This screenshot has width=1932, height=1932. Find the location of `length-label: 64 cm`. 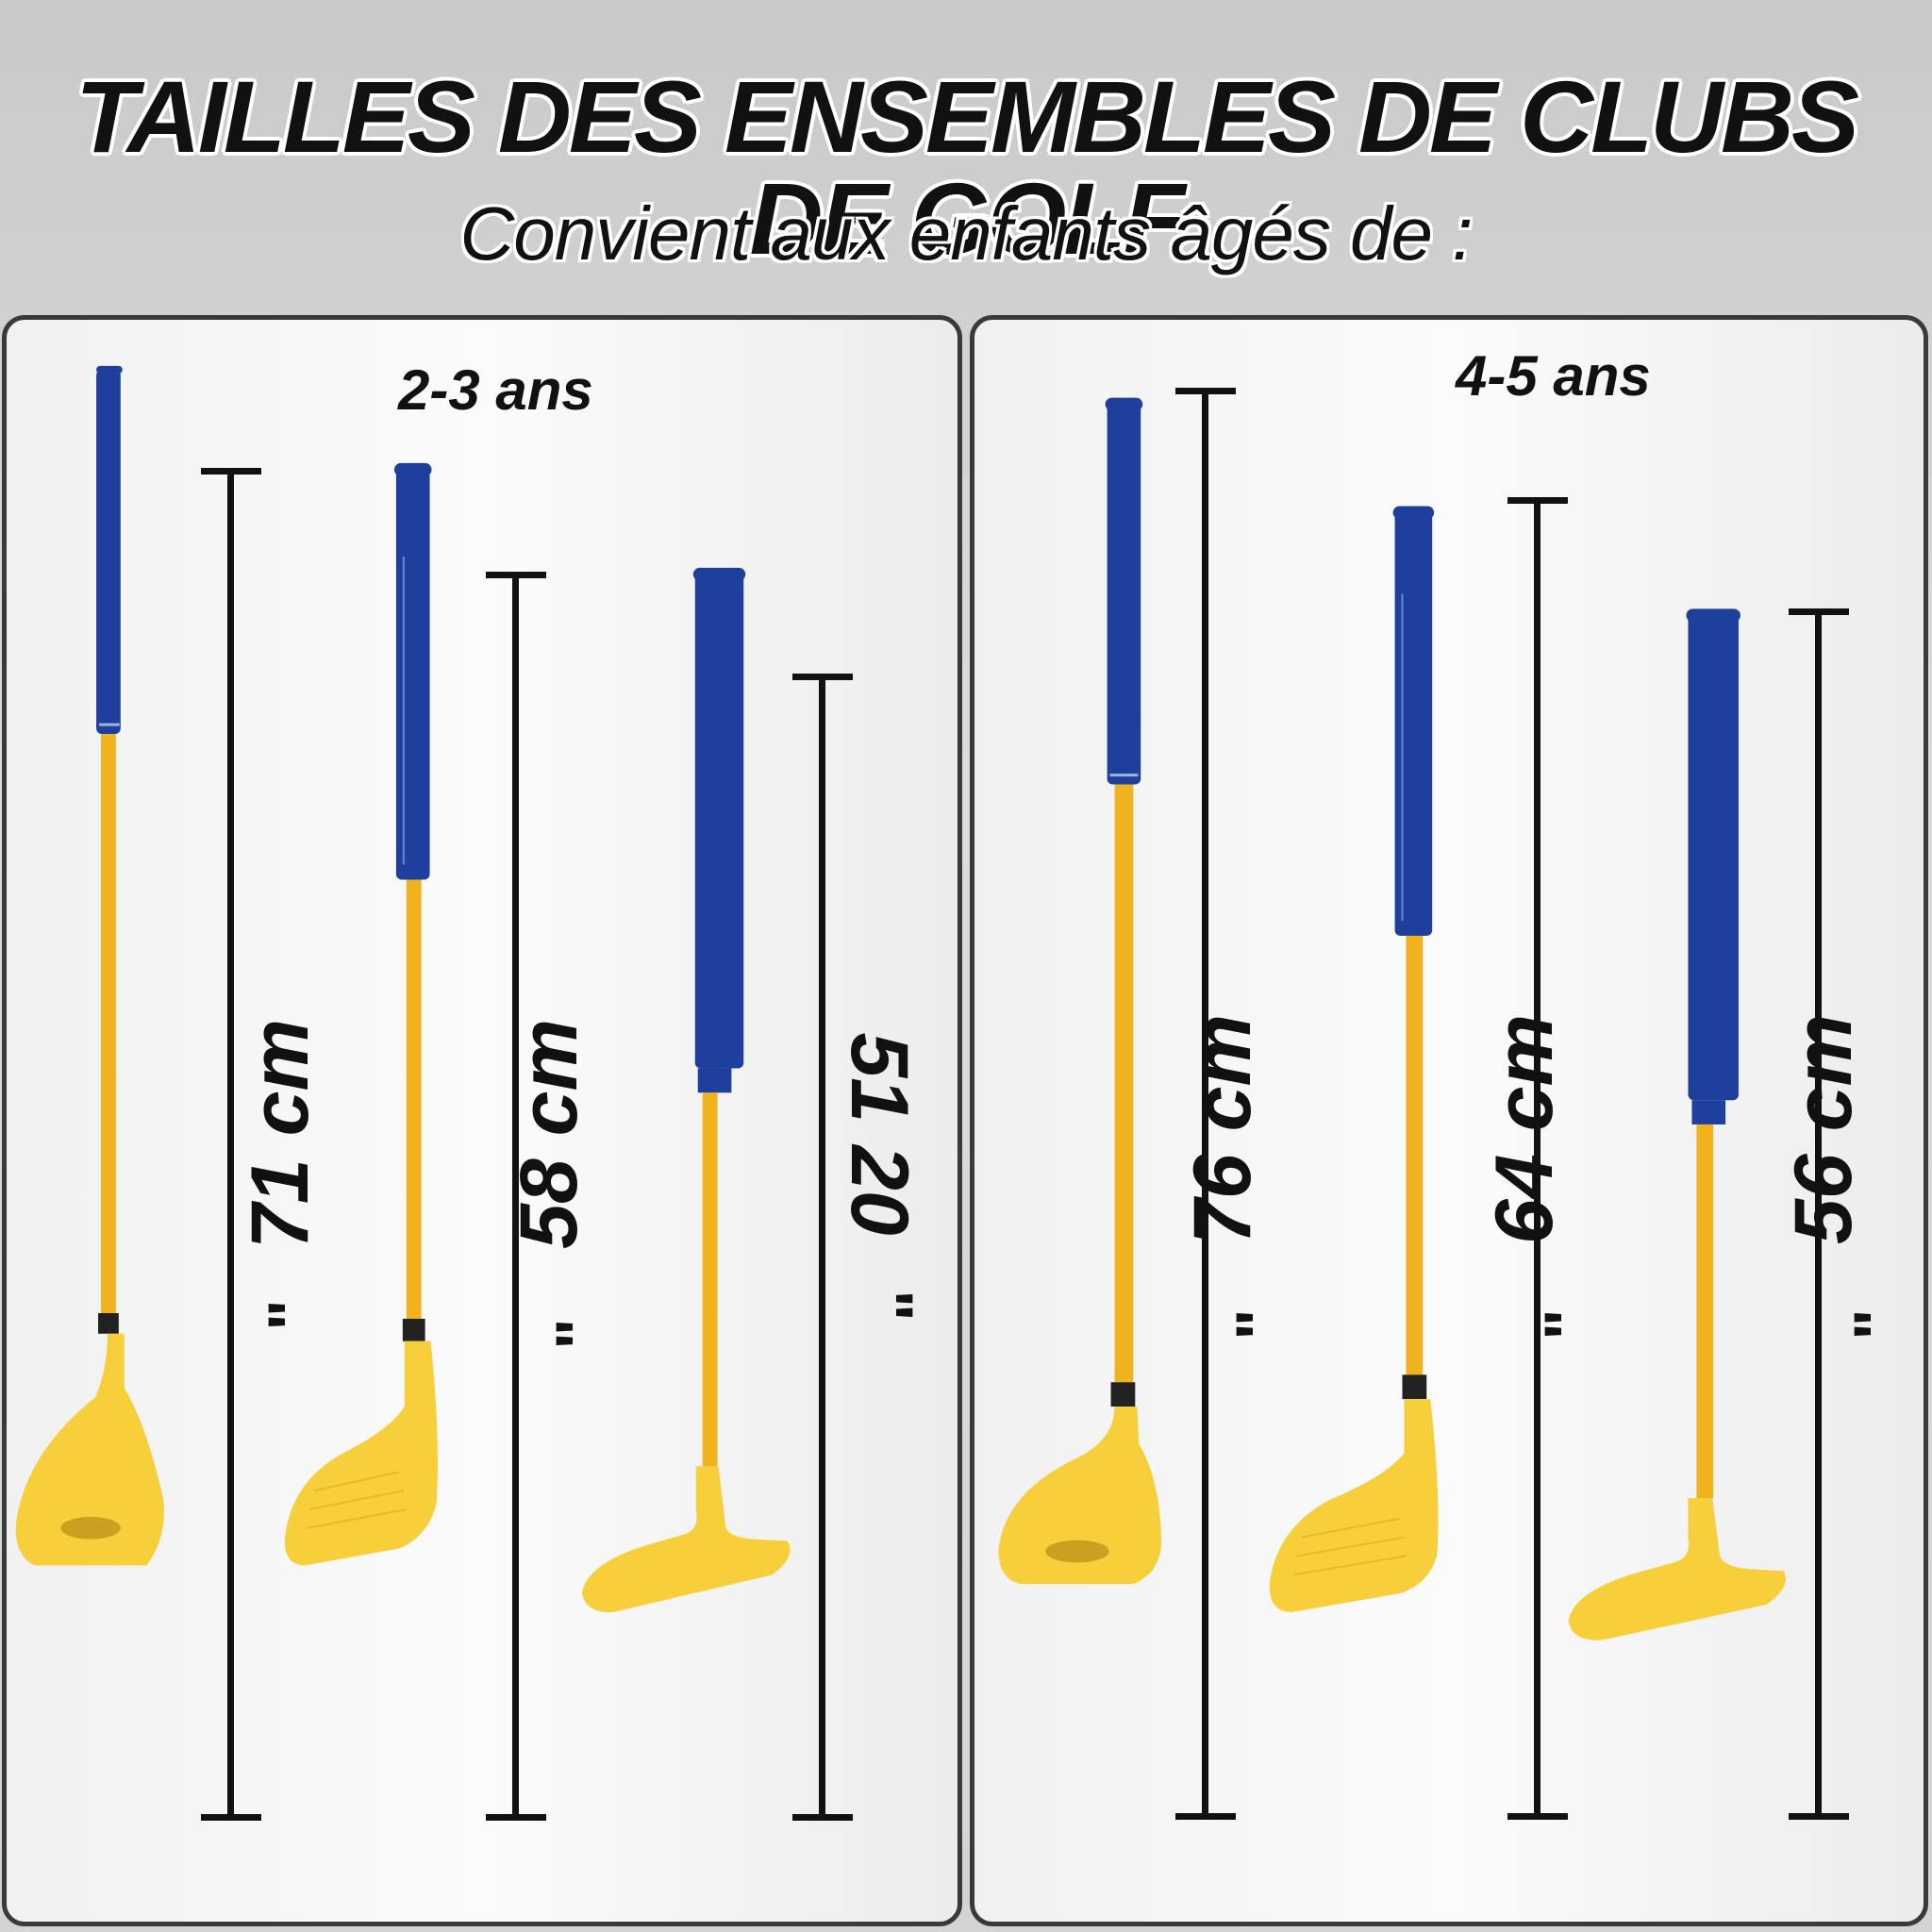

length-label: 64 cm is located at coordinates (1525, 1129).